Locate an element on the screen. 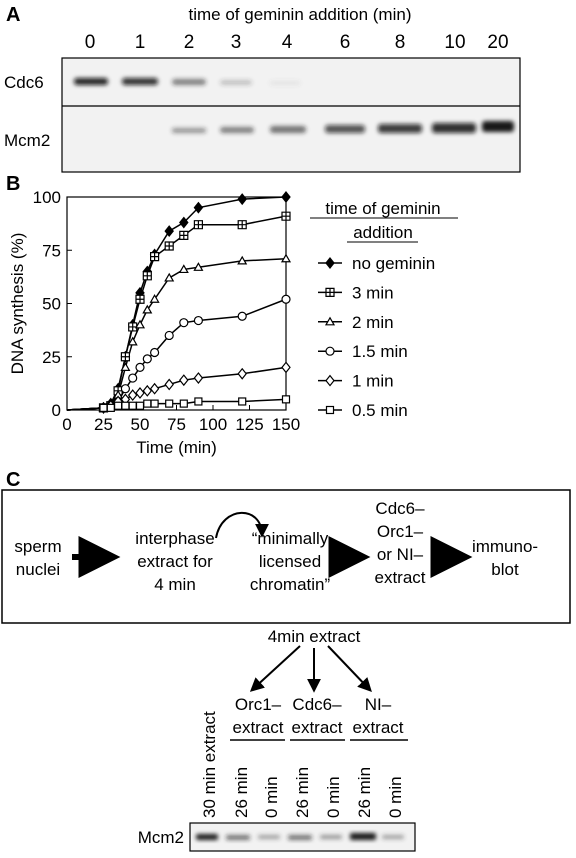  lane-label: 8 is located at coordinates (400, 42).